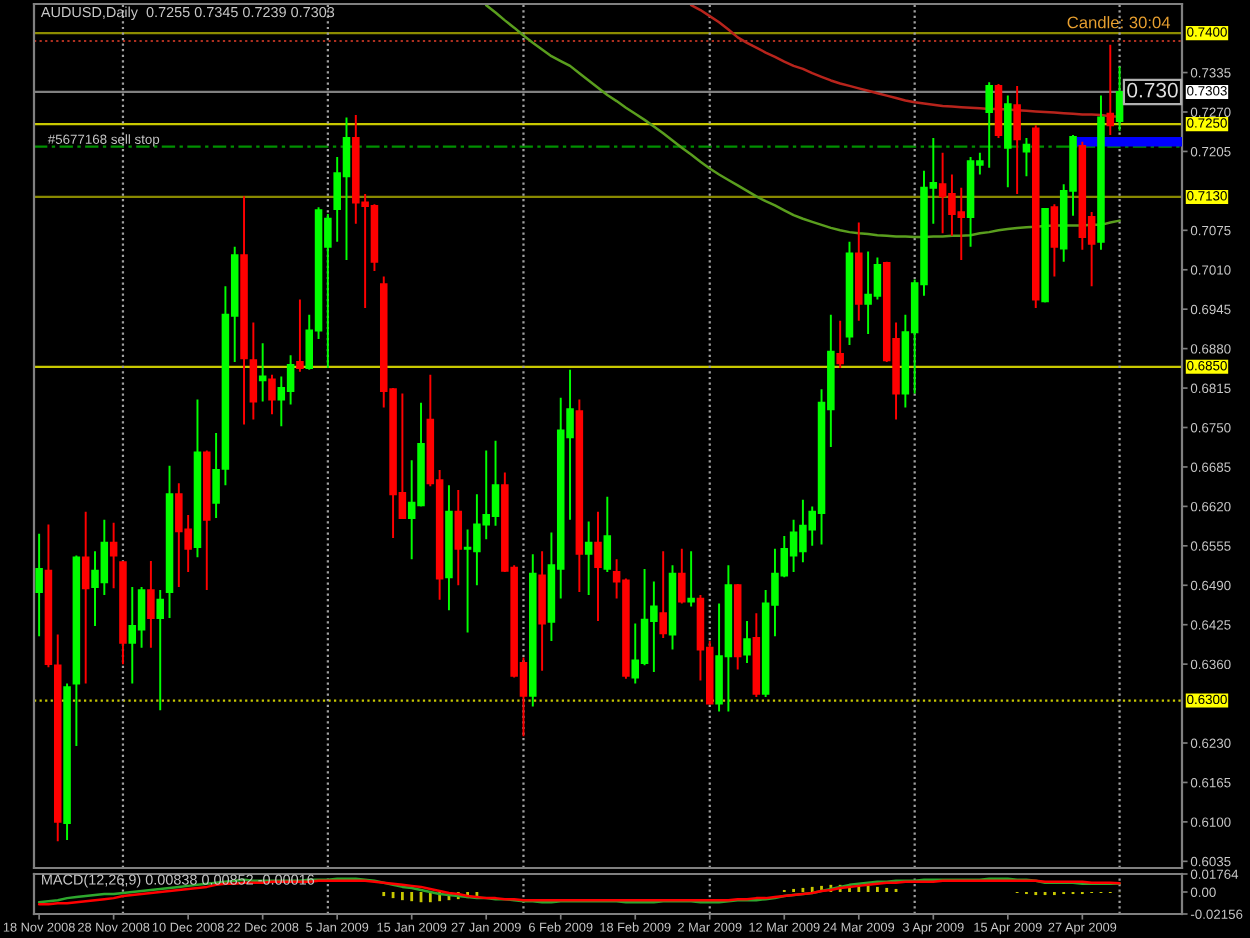  Describe the element at coordinates (1152, 90) in the screenshot. I see `annotation: 0.730` at that location.